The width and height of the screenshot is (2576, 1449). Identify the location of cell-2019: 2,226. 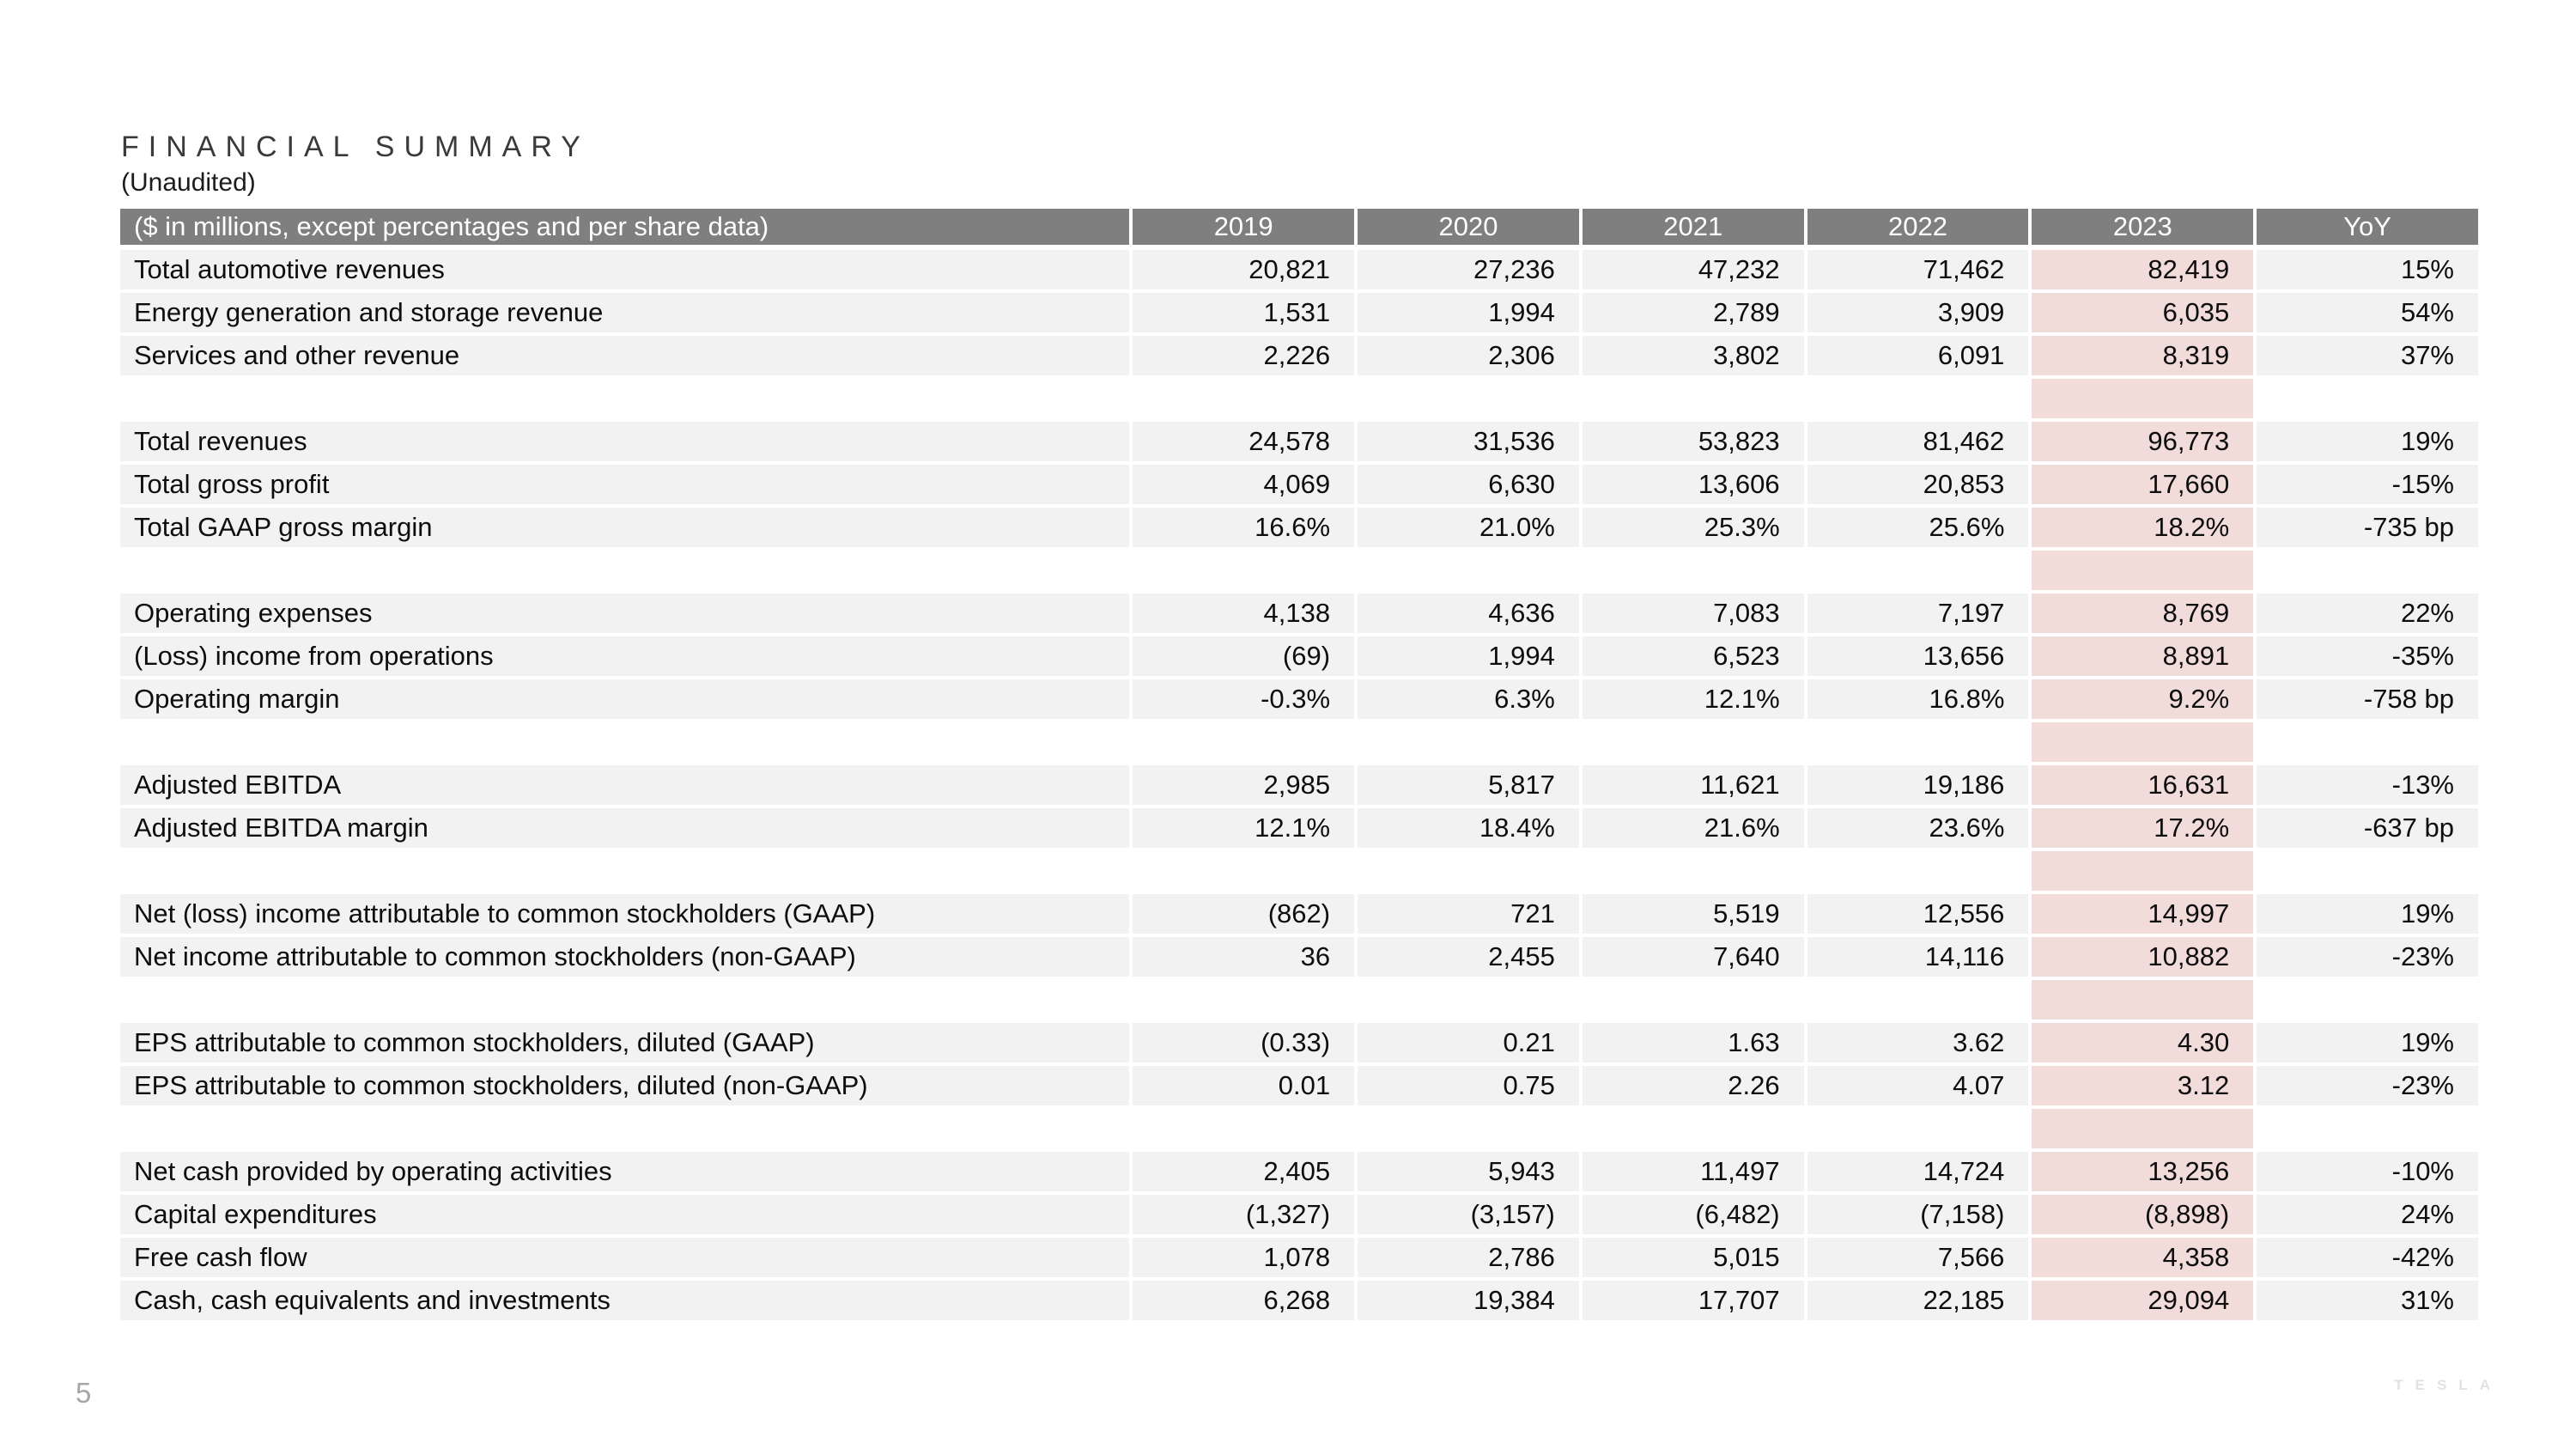
(1244, 355).